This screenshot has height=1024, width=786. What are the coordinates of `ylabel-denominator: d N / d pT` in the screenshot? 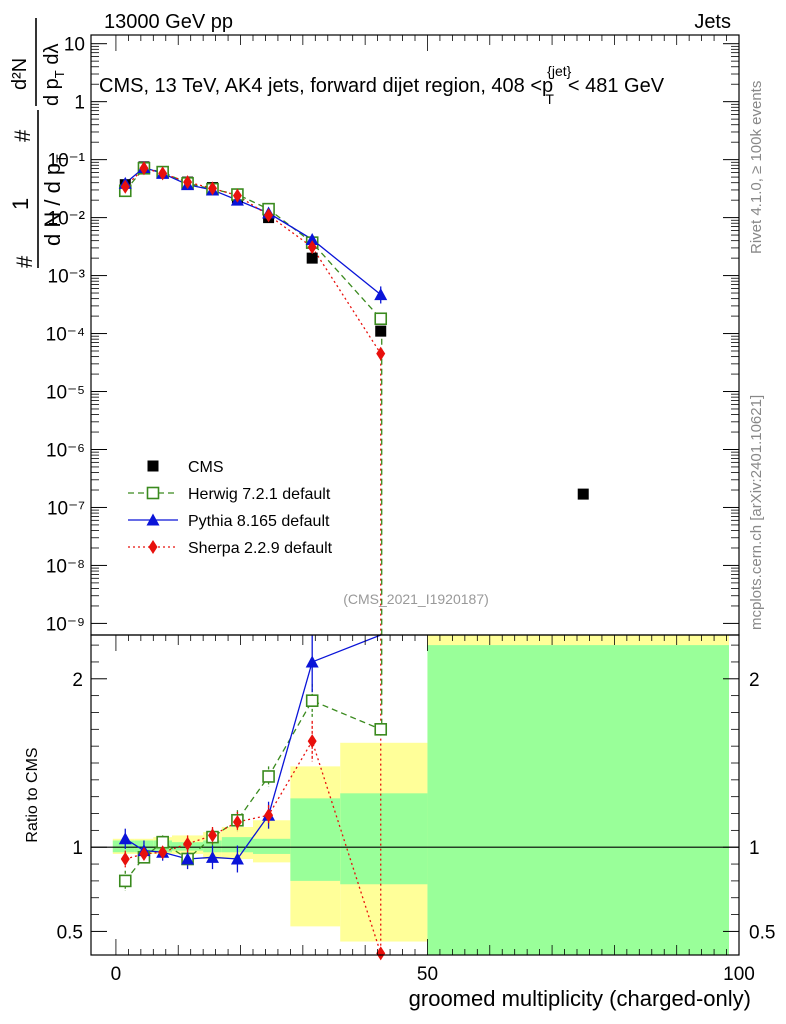 It's located at (54, 200).